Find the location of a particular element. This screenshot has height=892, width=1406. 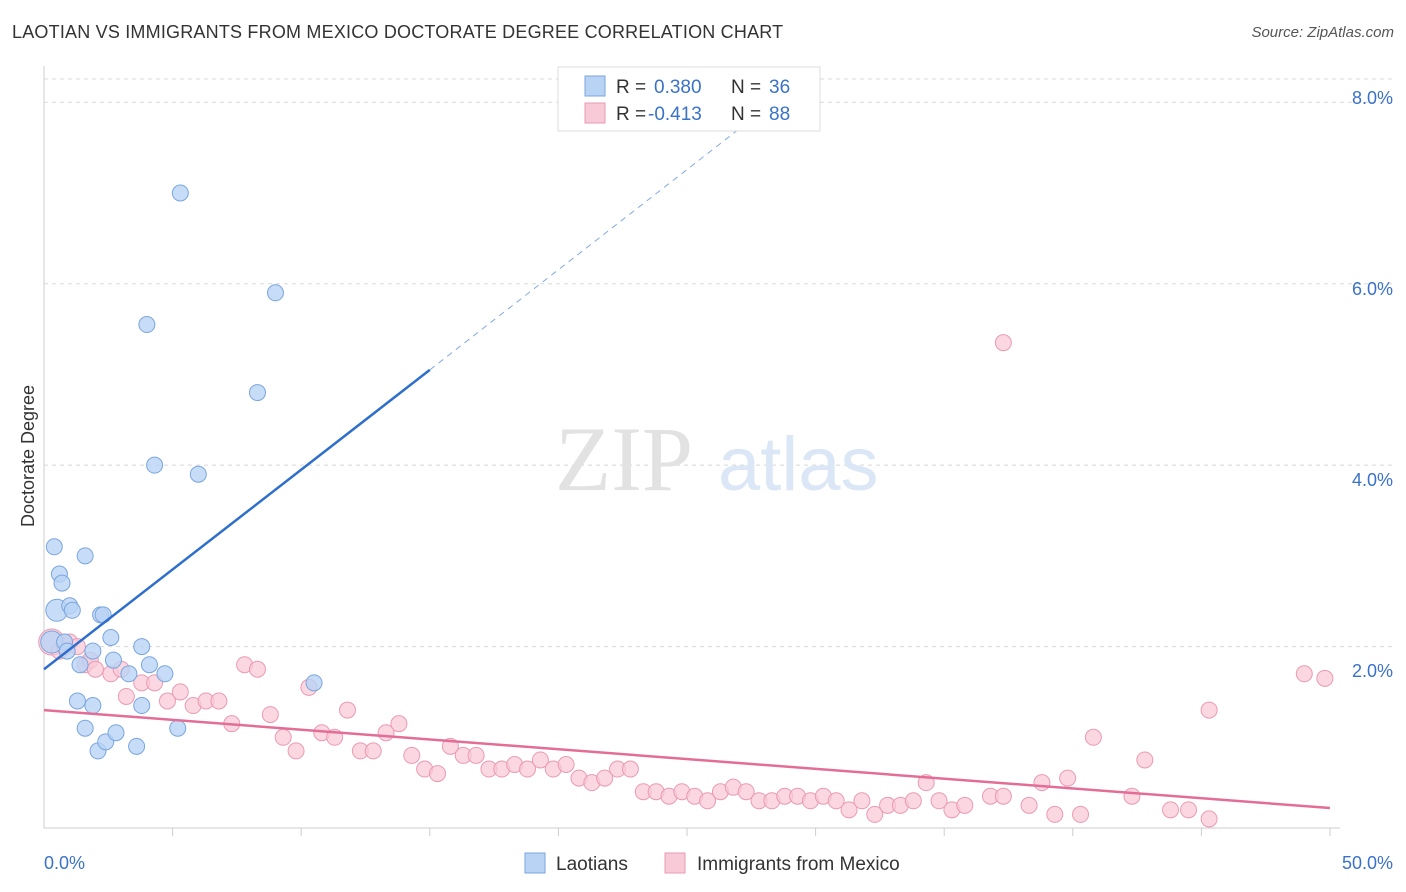

stats-pink-swatch is located at coordinates (595, 113).